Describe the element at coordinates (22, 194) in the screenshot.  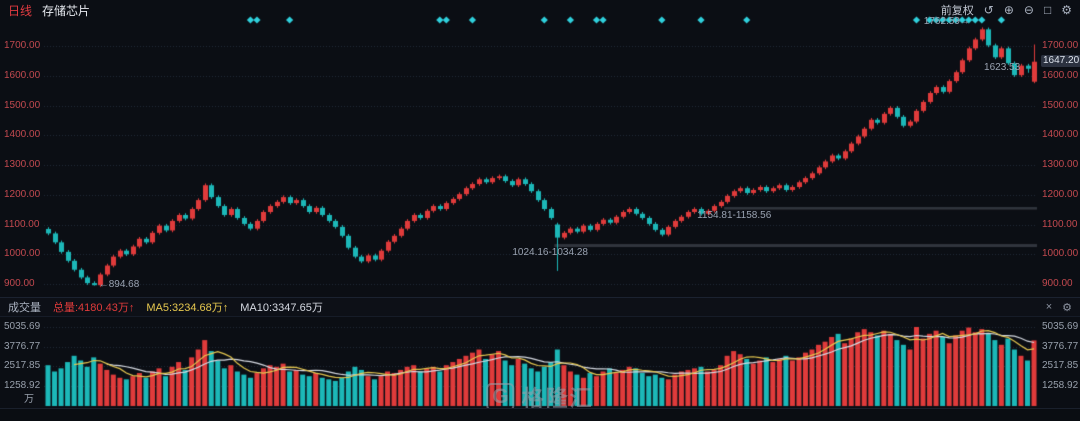
I see `price-axis-label-left: 1200.00` at that location.